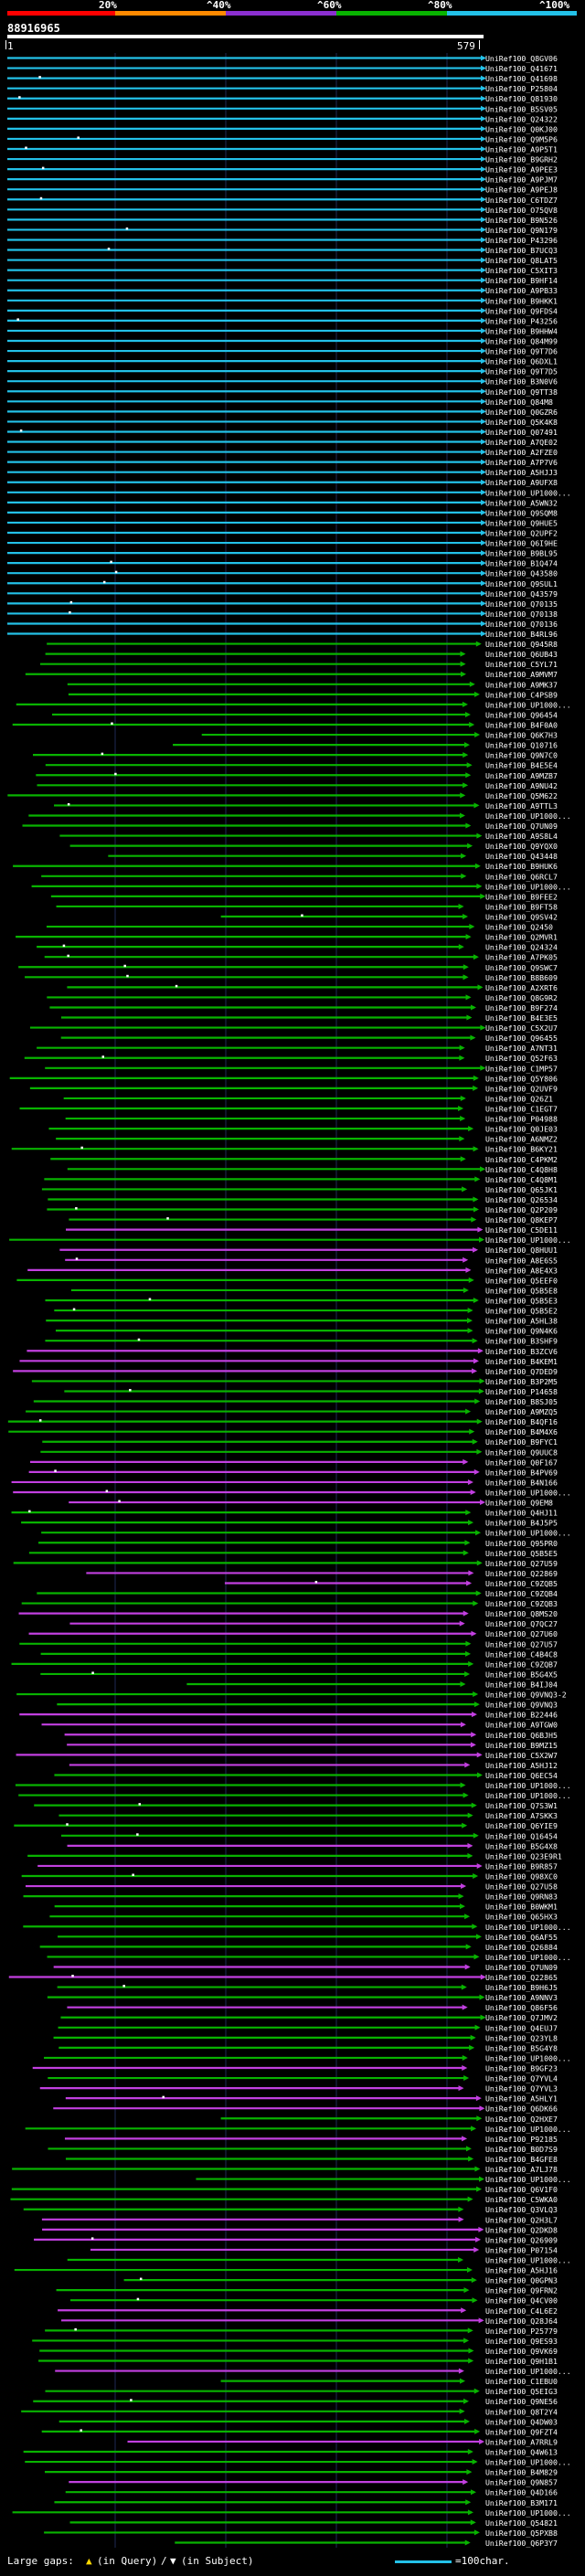 This screenshot has width=585, height=2576. Describe the element at coordinates (424, 2561) in the screenshot. I see `legend-scale-bar` at that location.